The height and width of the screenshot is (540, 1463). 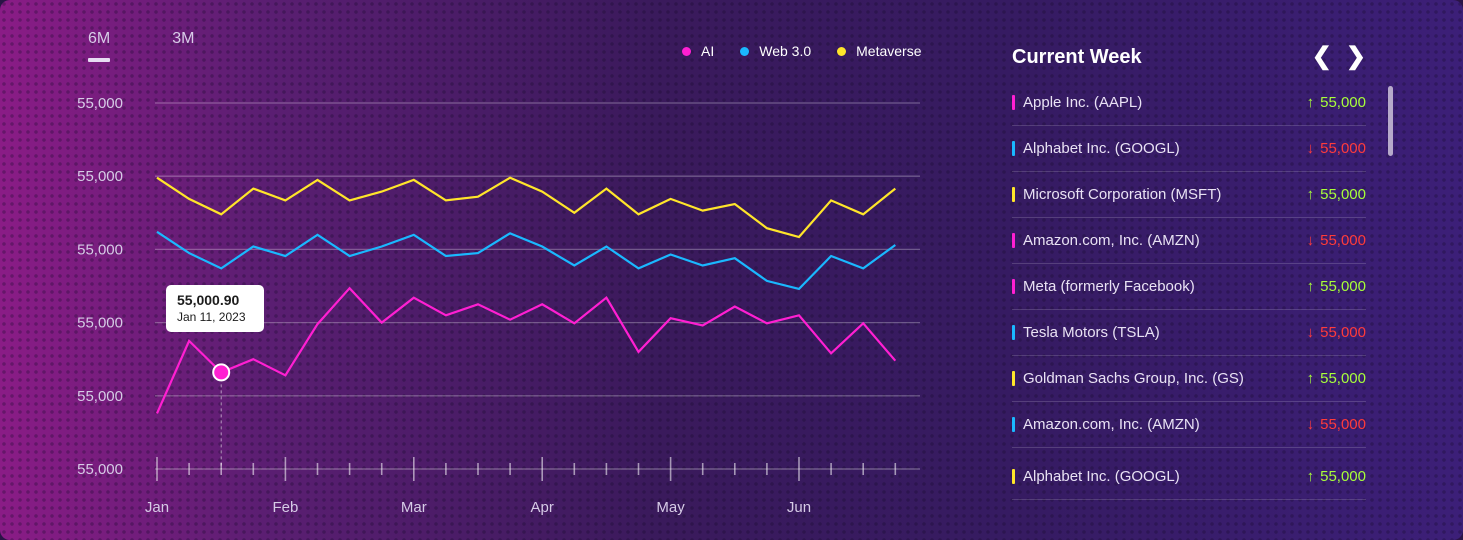 I want to click on x-tick-label: Jun, so click(x=799, y=507).